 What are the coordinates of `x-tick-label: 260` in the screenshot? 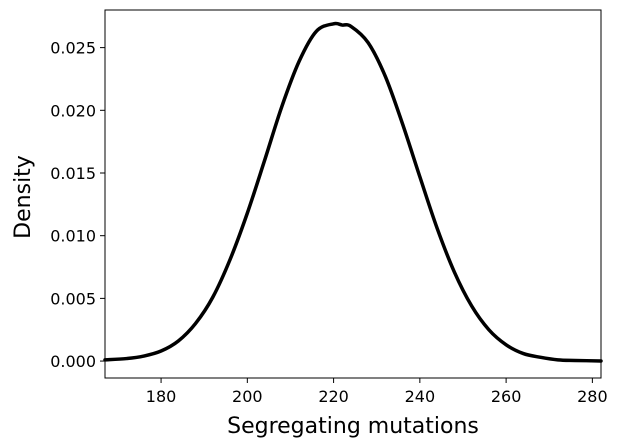 It's located at (506, 396).